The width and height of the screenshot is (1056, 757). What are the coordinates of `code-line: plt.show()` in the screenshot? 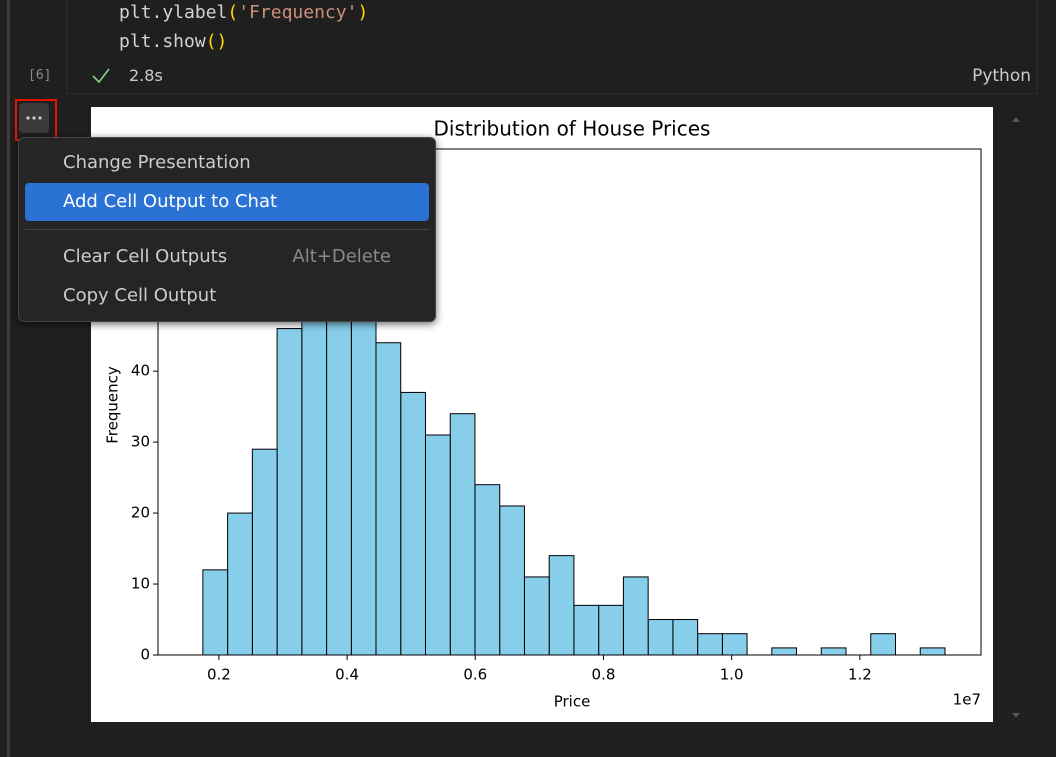 It's located at (173, 41).